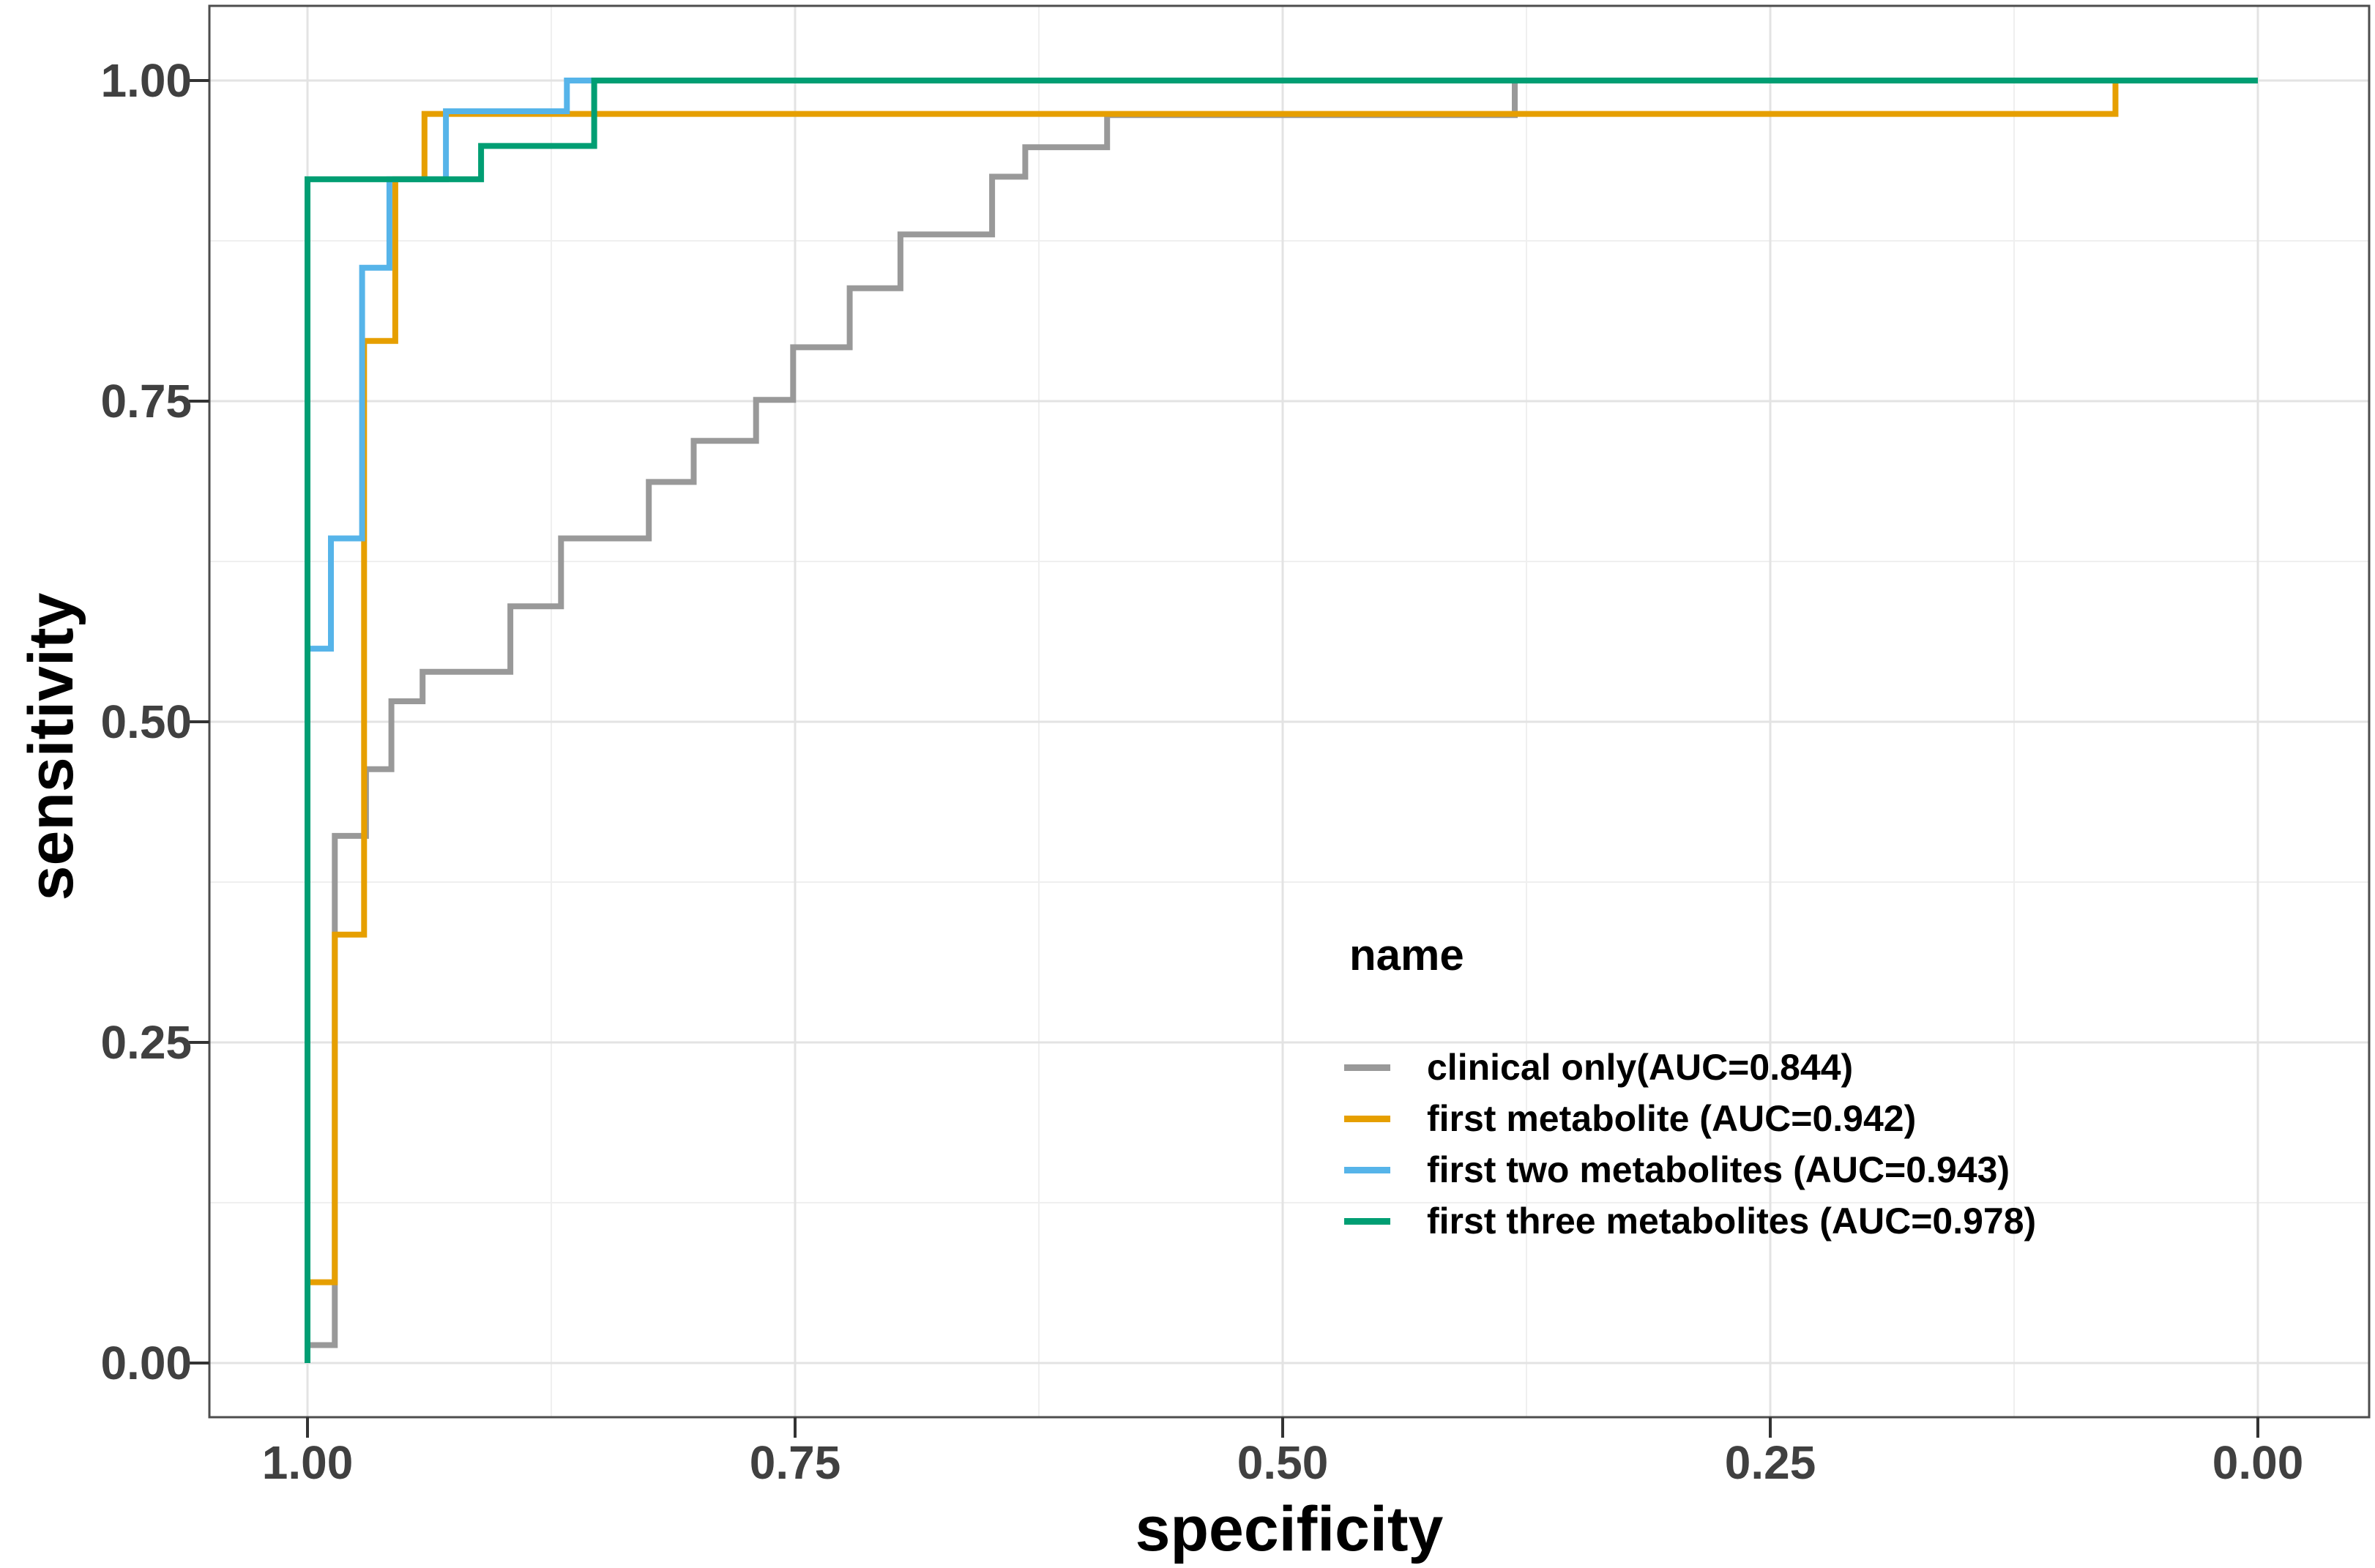 This screenshot has width=2375, height=1568. I want to click on y-axis-title: sensitivity, so click(51, 746).